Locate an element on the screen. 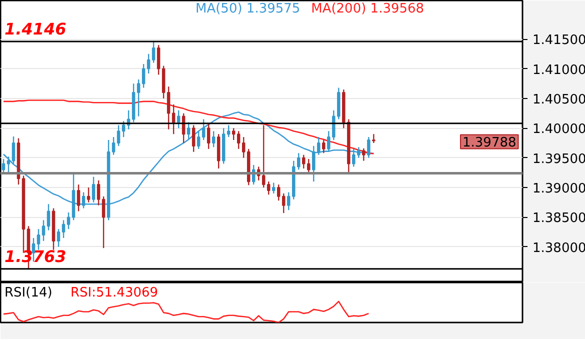 The height and width of the screenshot is (340, 585). y-tick-label: 1.41500 is located at coordinates (558, 40).